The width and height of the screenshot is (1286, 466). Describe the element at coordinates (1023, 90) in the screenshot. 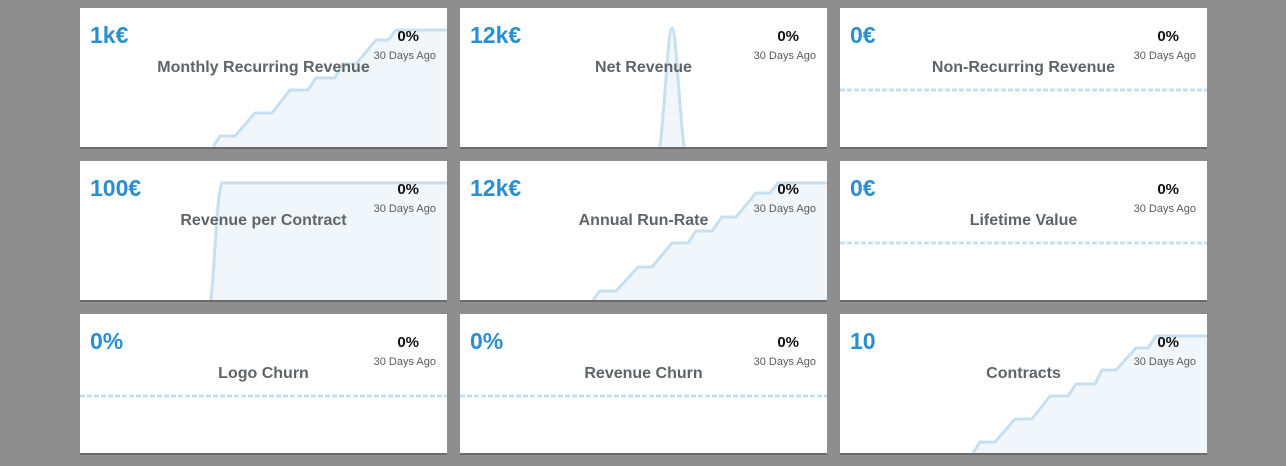

I see `sparkline-non-recurring-revenue` at that location.